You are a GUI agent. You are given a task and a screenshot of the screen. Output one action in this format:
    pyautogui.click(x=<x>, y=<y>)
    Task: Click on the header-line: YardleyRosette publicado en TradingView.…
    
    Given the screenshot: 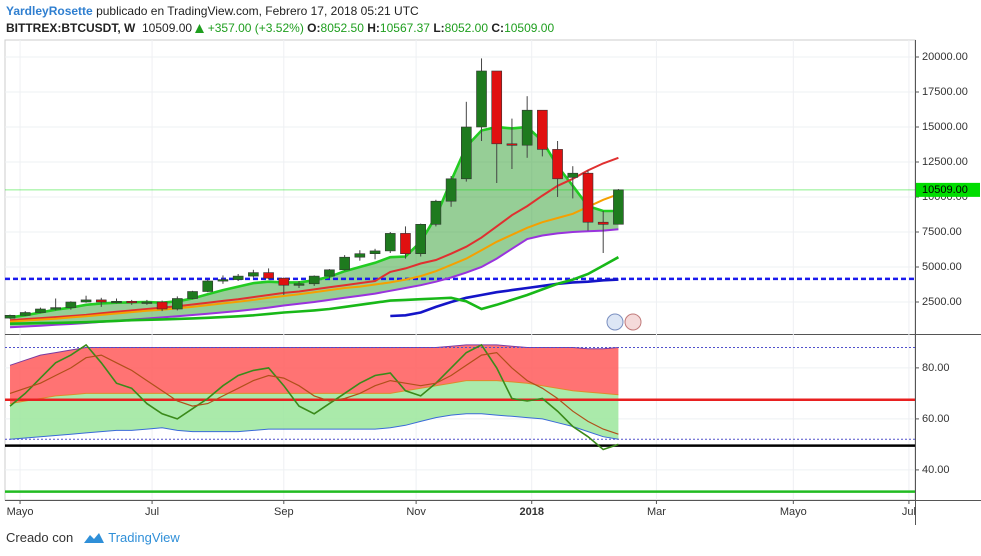 What is the action you would take?
    pyautogui.click(x=280, y=11)
    